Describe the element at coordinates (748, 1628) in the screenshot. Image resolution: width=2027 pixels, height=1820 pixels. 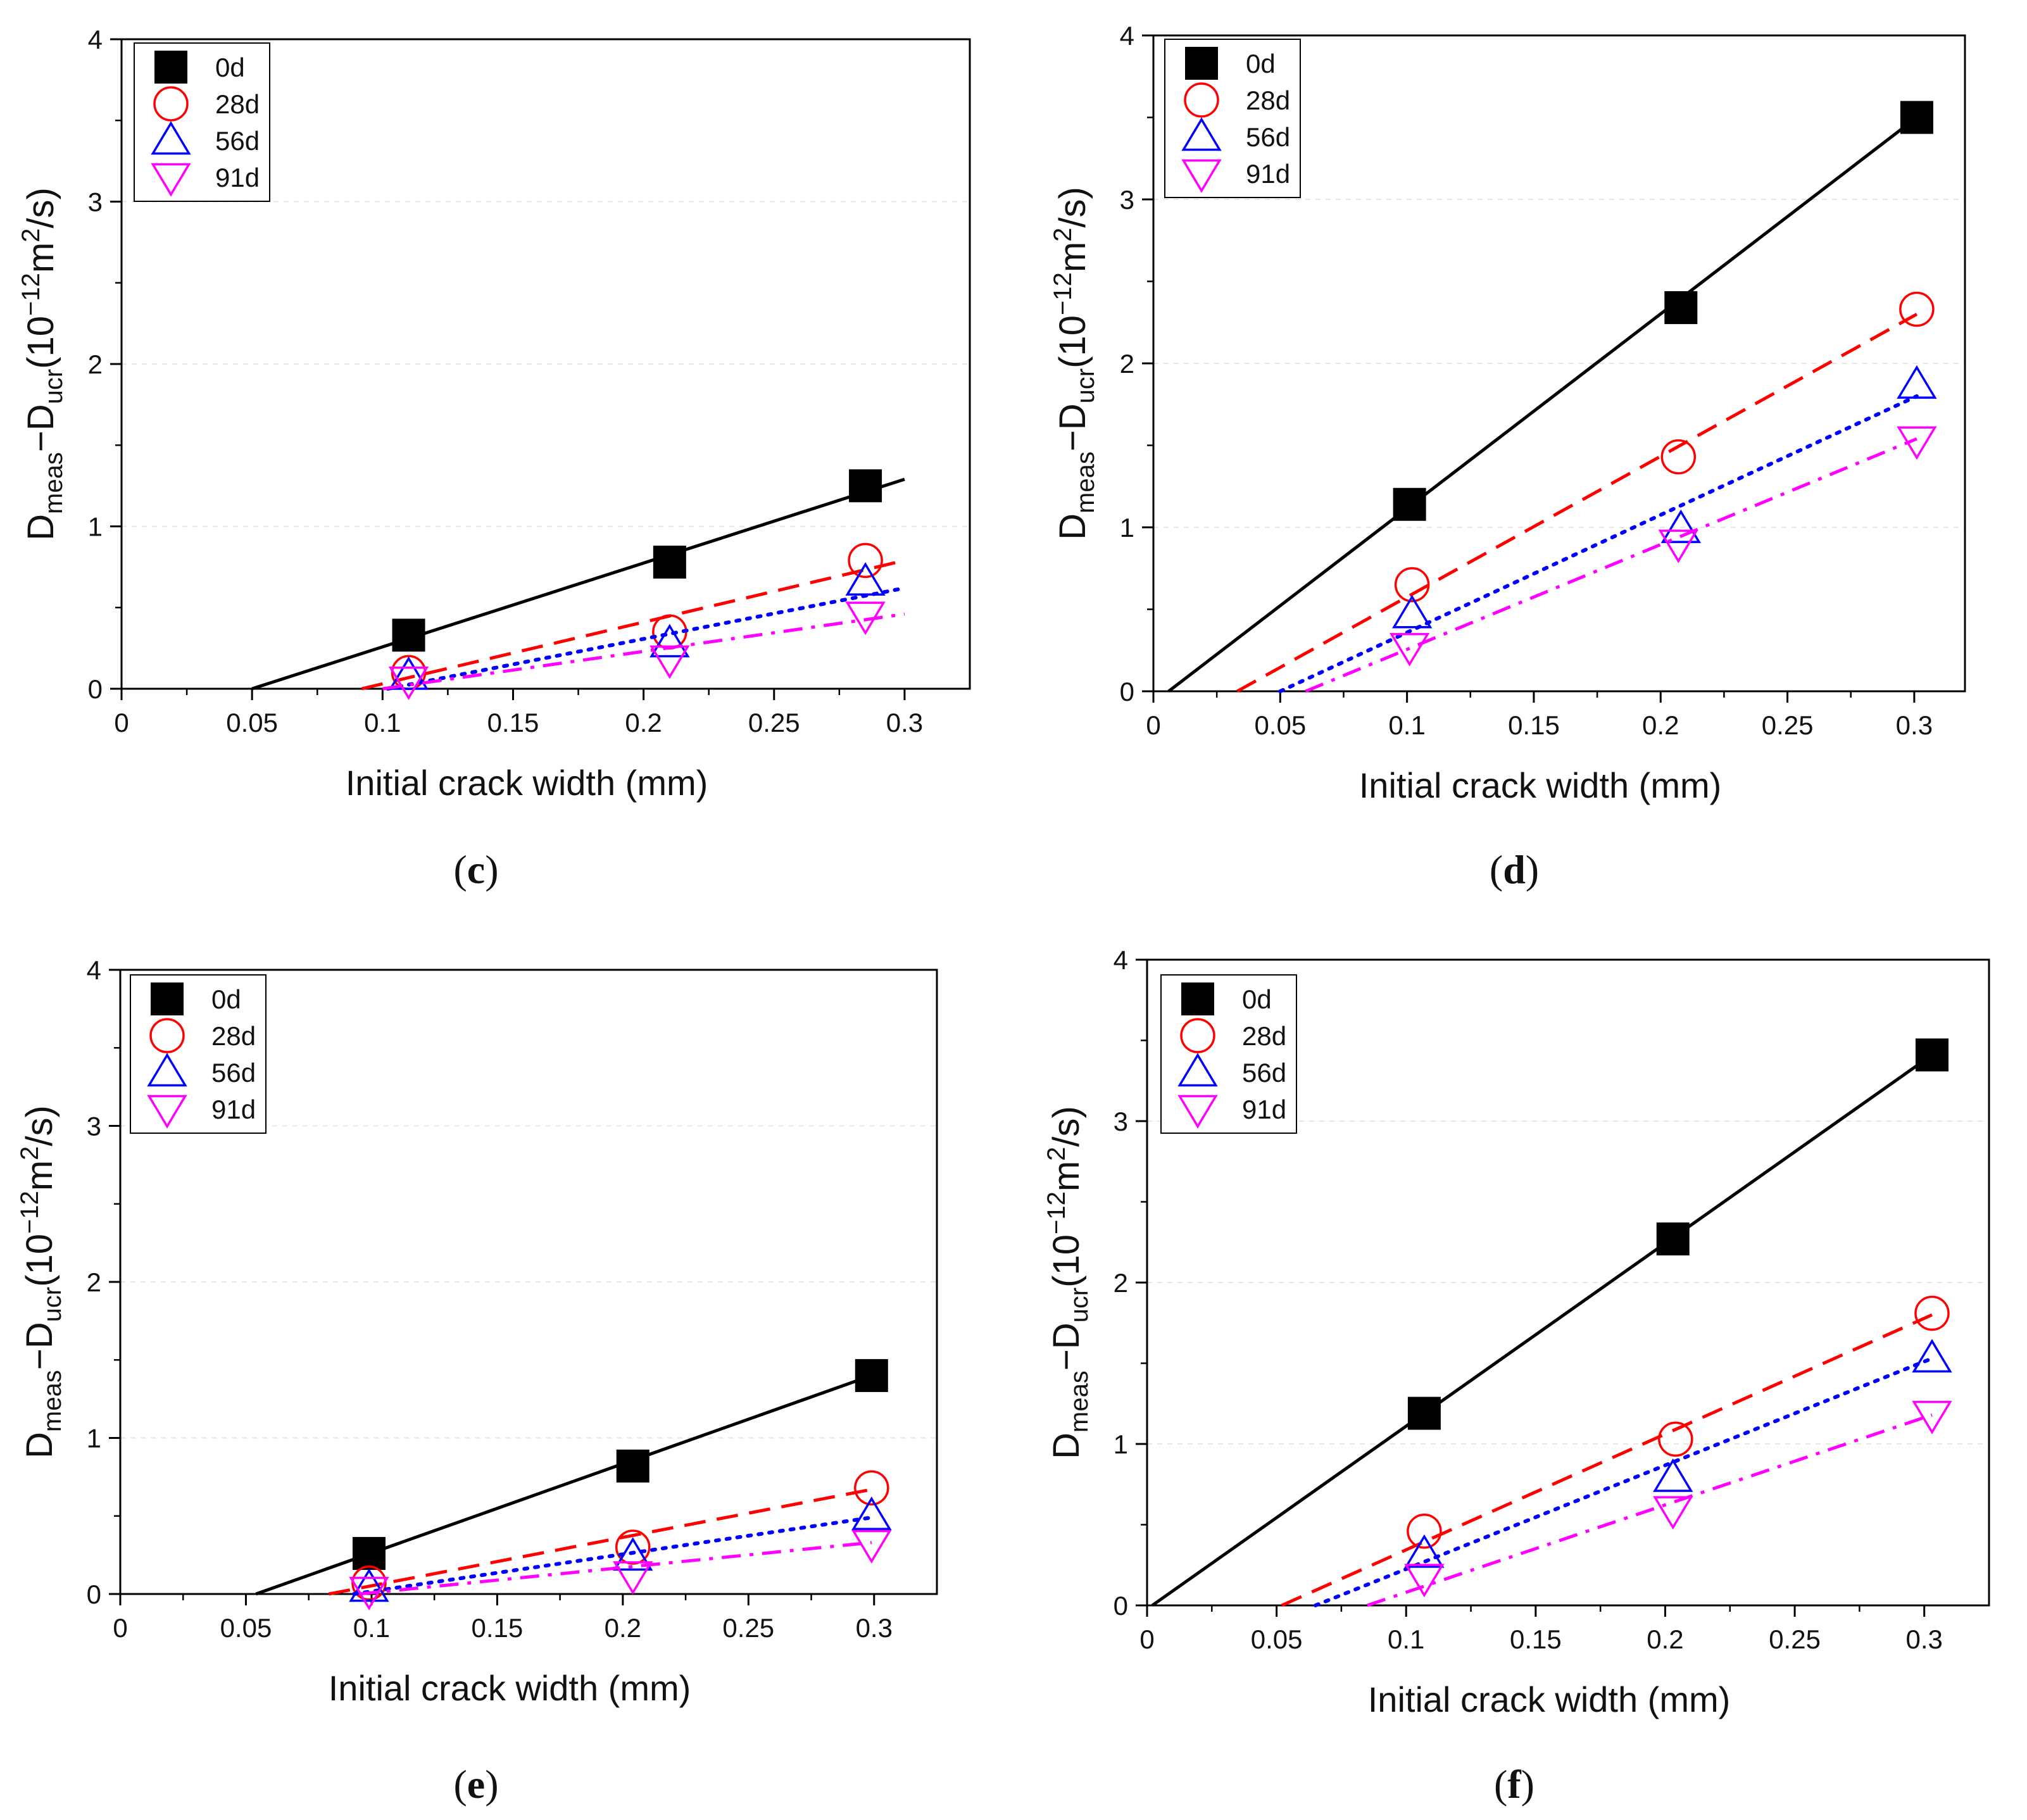
I see `x-tick-label: 0.25` at that location.